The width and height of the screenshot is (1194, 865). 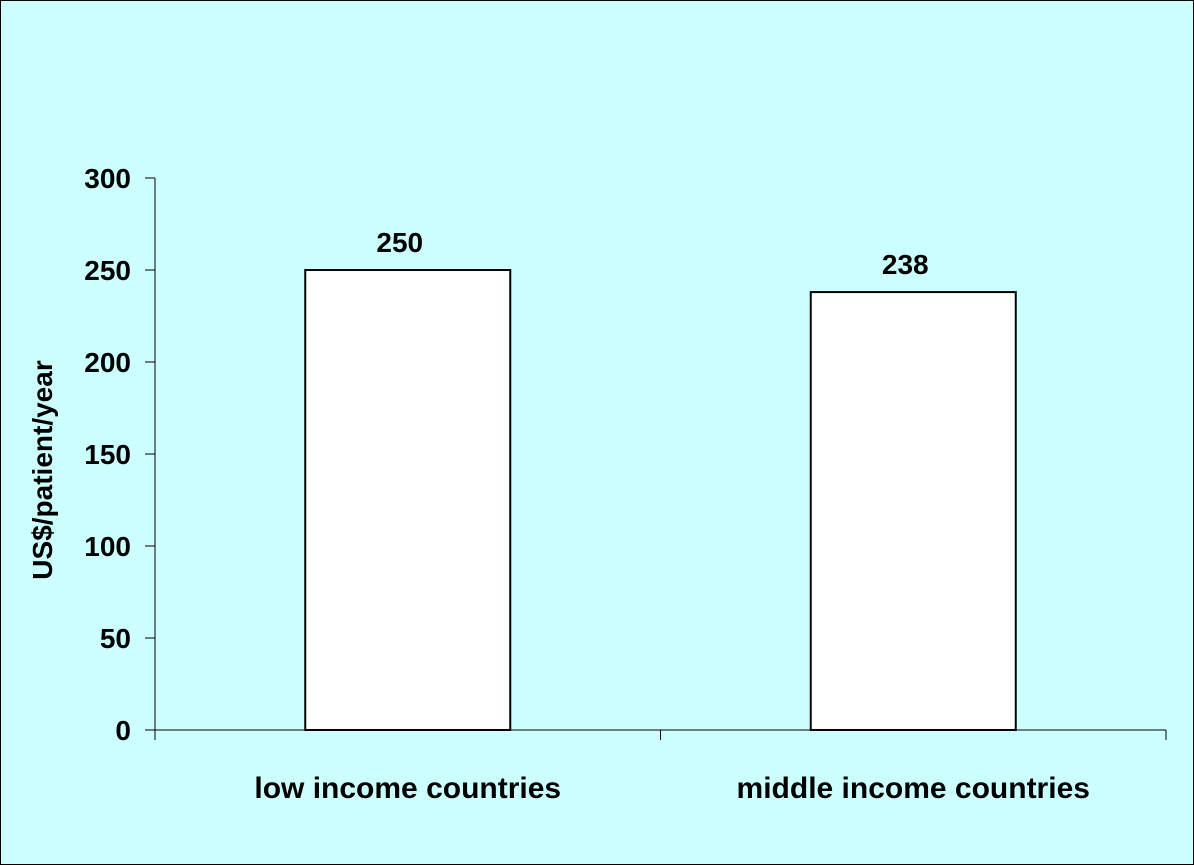 What do you see at coordinates (399, 242) in the screenshot?
I see `data-label: 250` at bounding box center [399, 242].